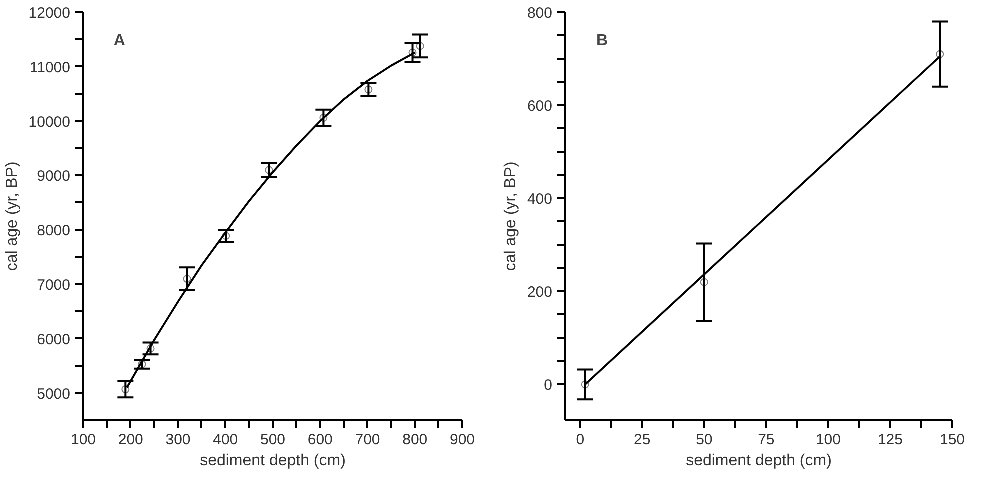  I want to click on x-tick-label: 75, so click(766, 440).